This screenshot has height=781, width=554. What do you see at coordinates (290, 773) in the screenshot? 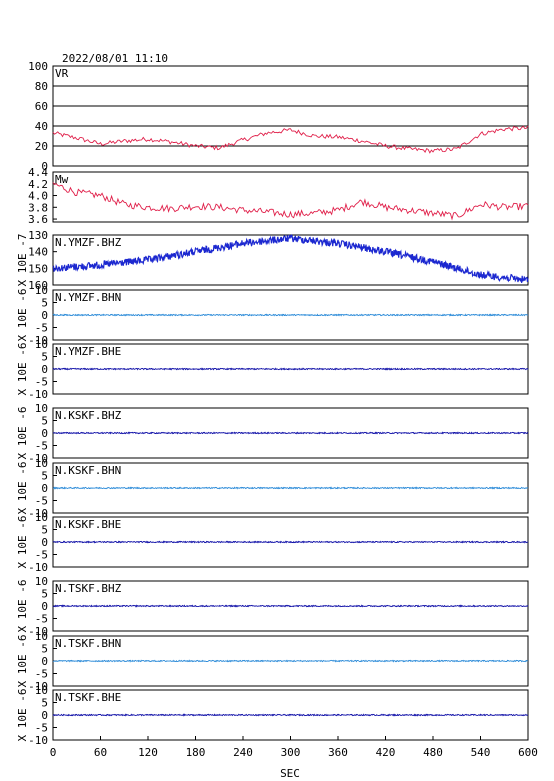
I see `x-axis-label: SEC` at bounding box center [290, 773].